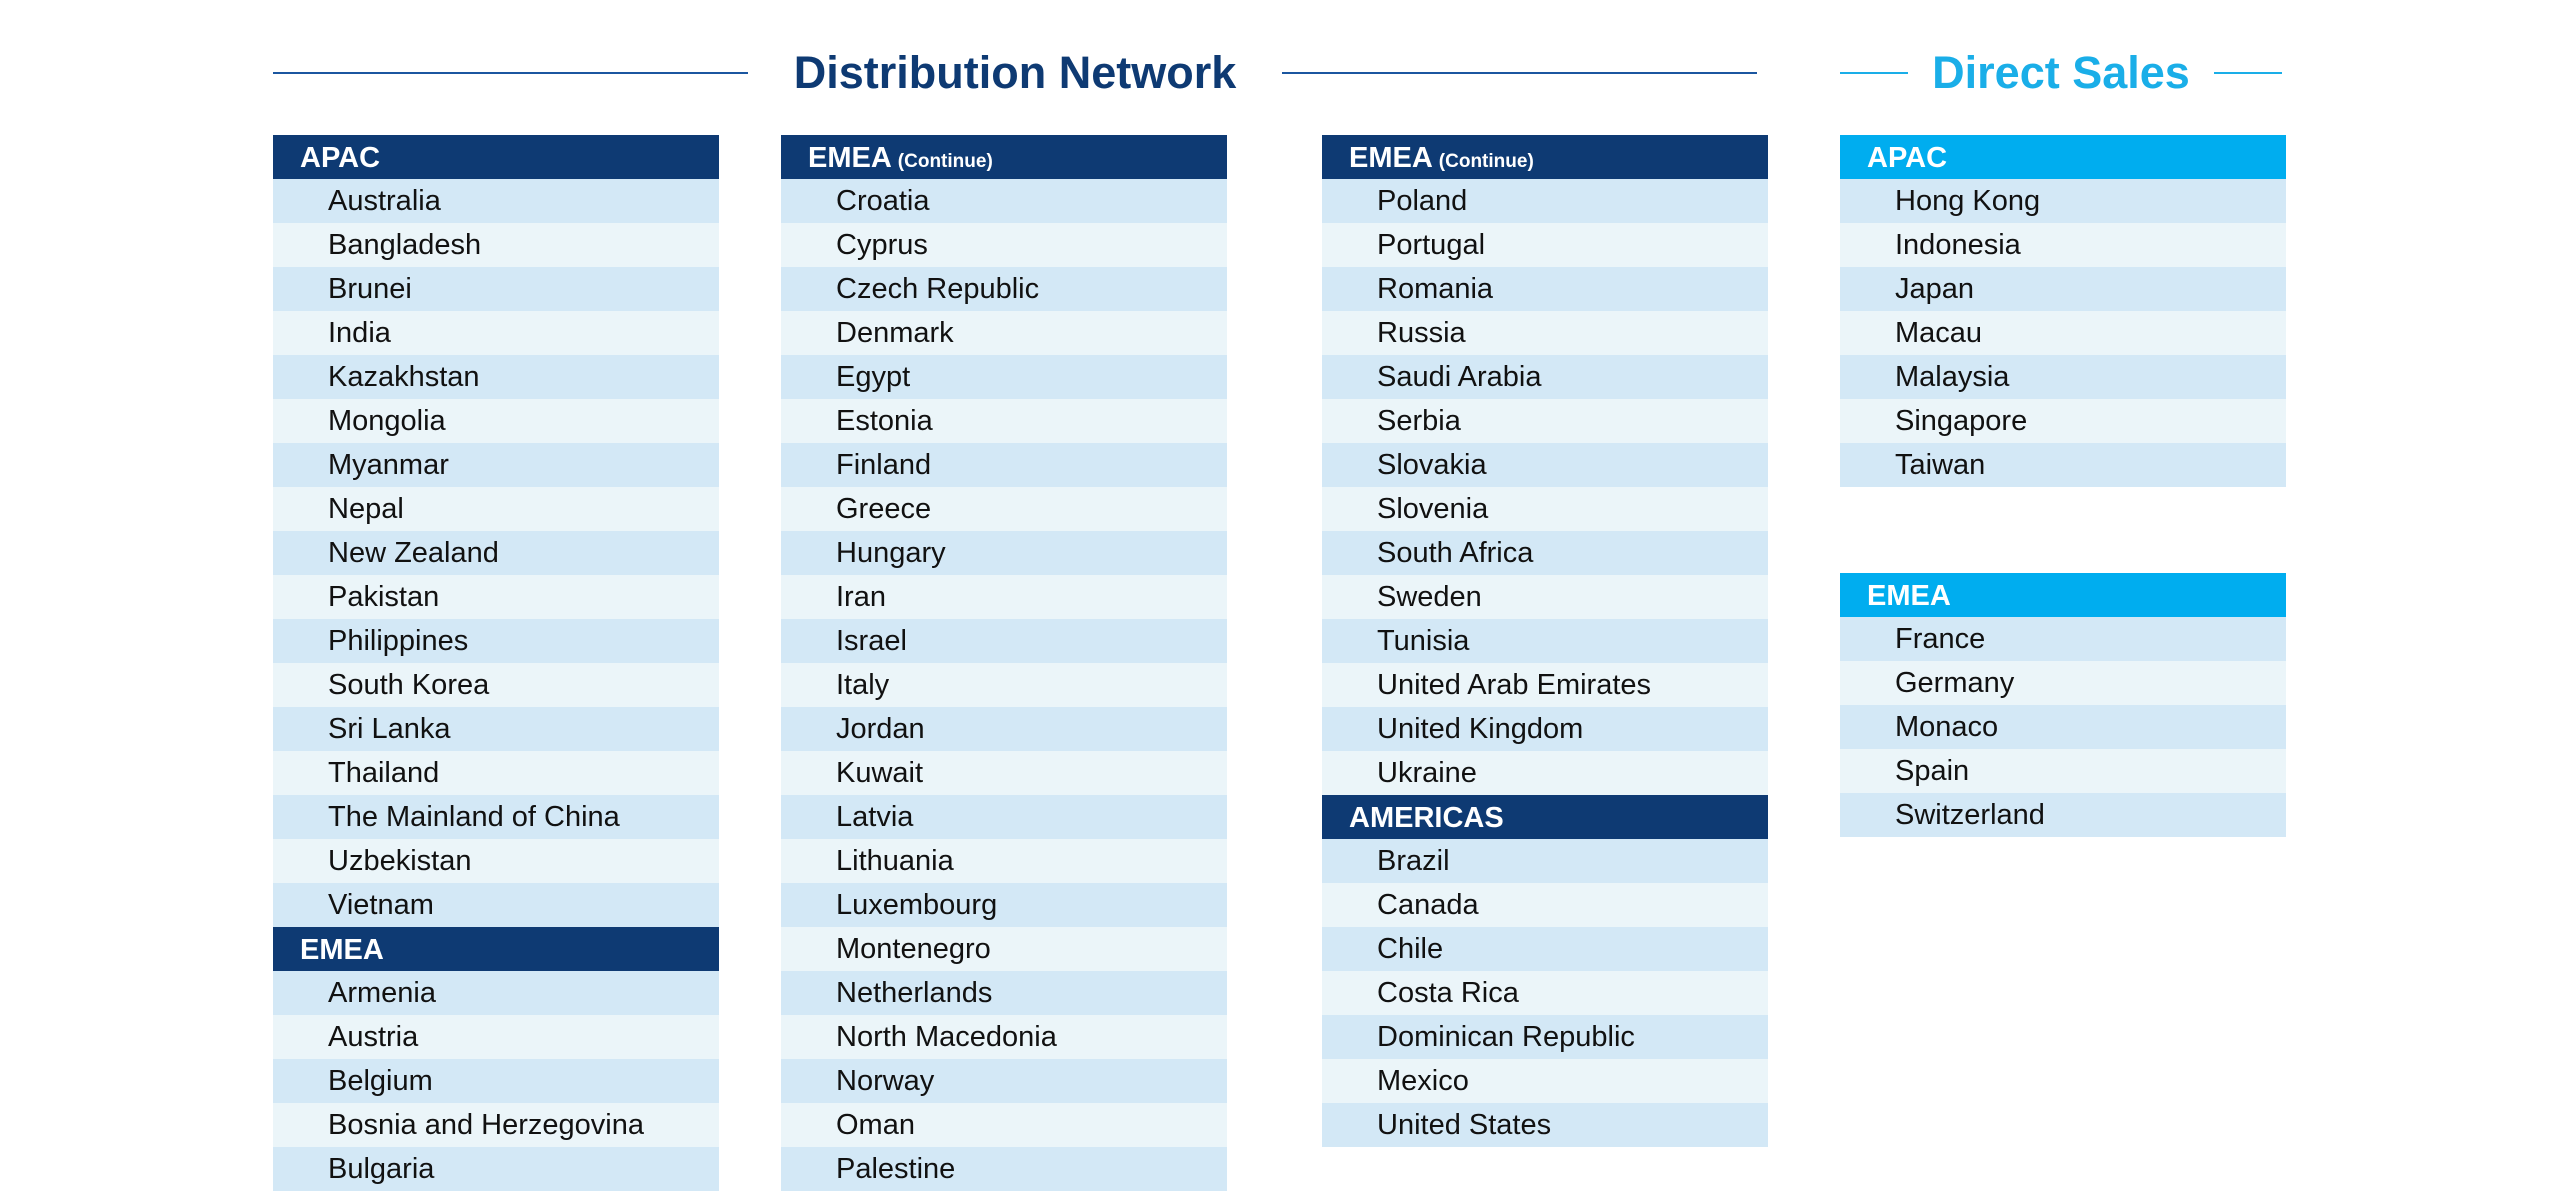  I want to click on direct-sales-emea: EMEA France Germany Monaco Spain Switzerland, so click(2063, 705).